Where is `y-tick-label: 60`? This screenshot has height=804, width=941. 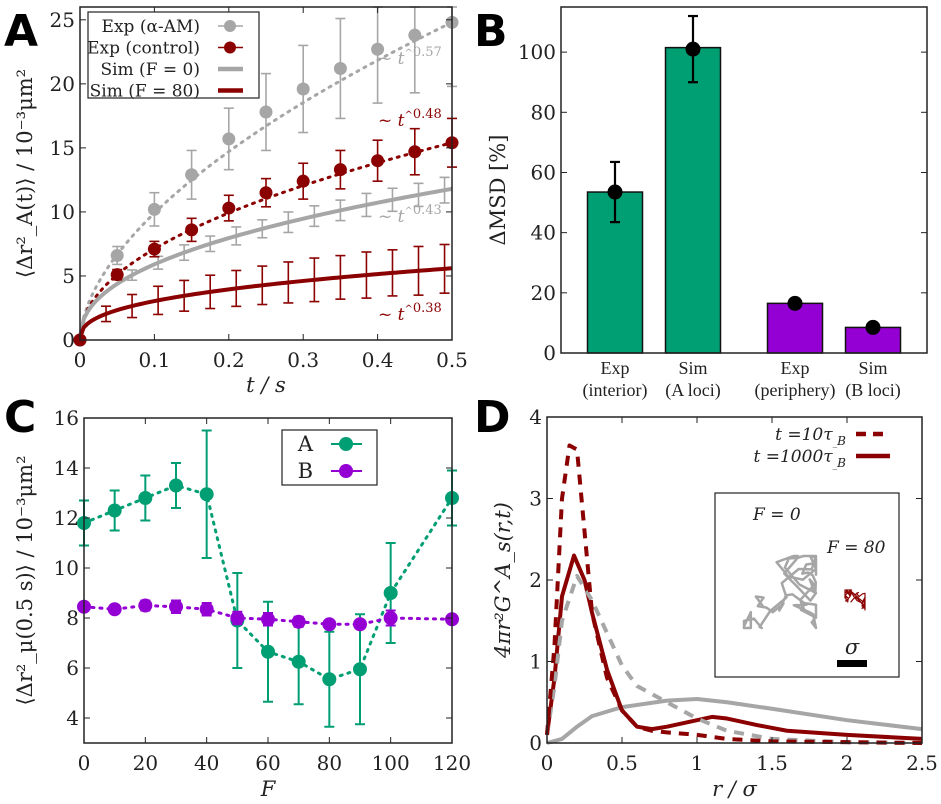
y-tick-label: 60 is located at coordinates (543, 172).